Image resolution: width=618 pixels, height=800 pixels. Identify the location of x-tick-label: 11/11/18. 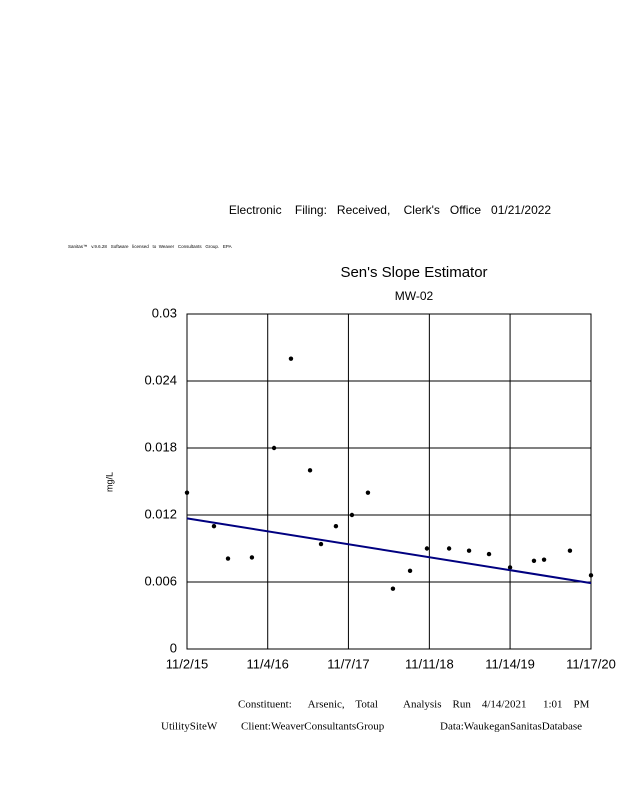
(429, 663).